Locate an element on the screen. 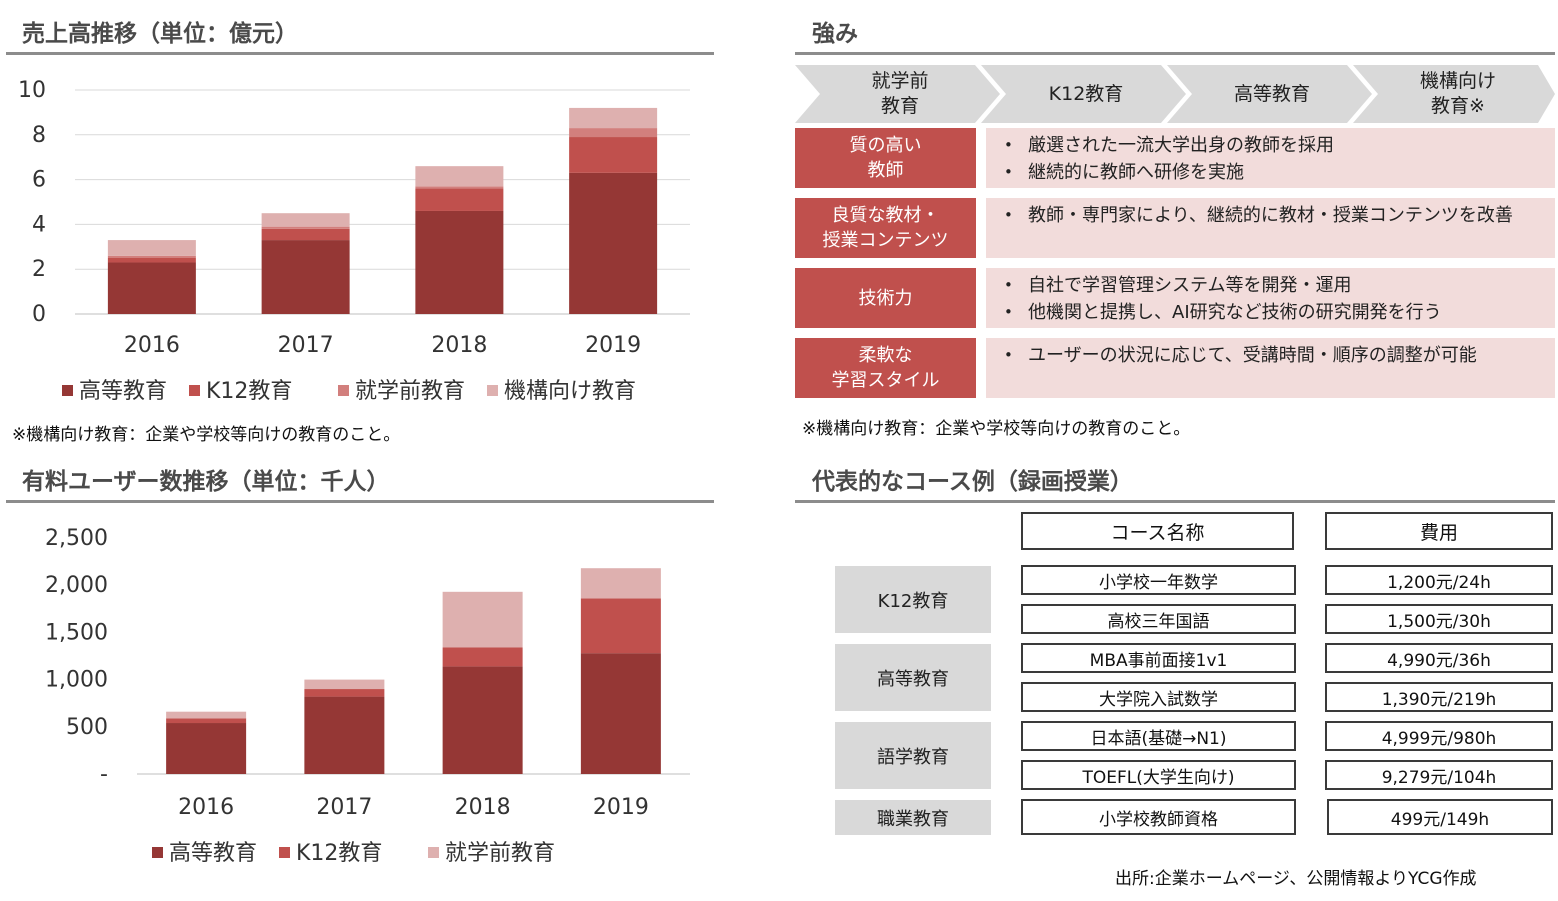 Image resolution: width=1558 pixels, height=901 pixels. y-tick-label: 1,000 is located at coordinates (76, 680).